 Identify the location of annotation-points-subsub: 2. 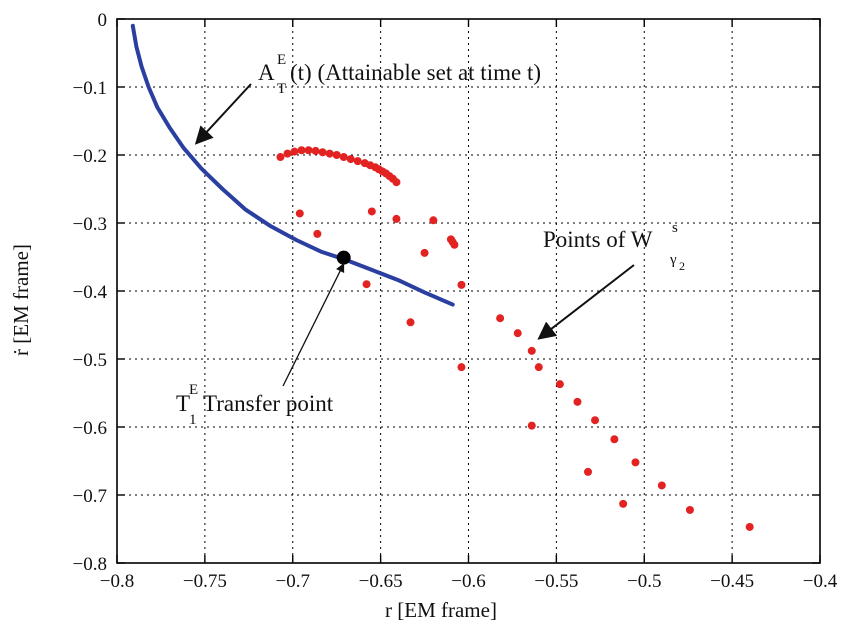
(682, 266).